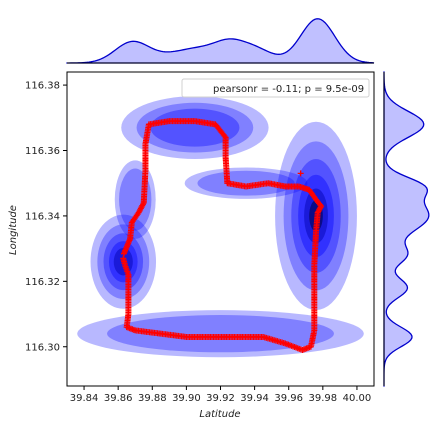 The image size is (447, 426). I want to click on legend: pearsonr = -0.11; p = 9.5e-09, so click(275, 88).